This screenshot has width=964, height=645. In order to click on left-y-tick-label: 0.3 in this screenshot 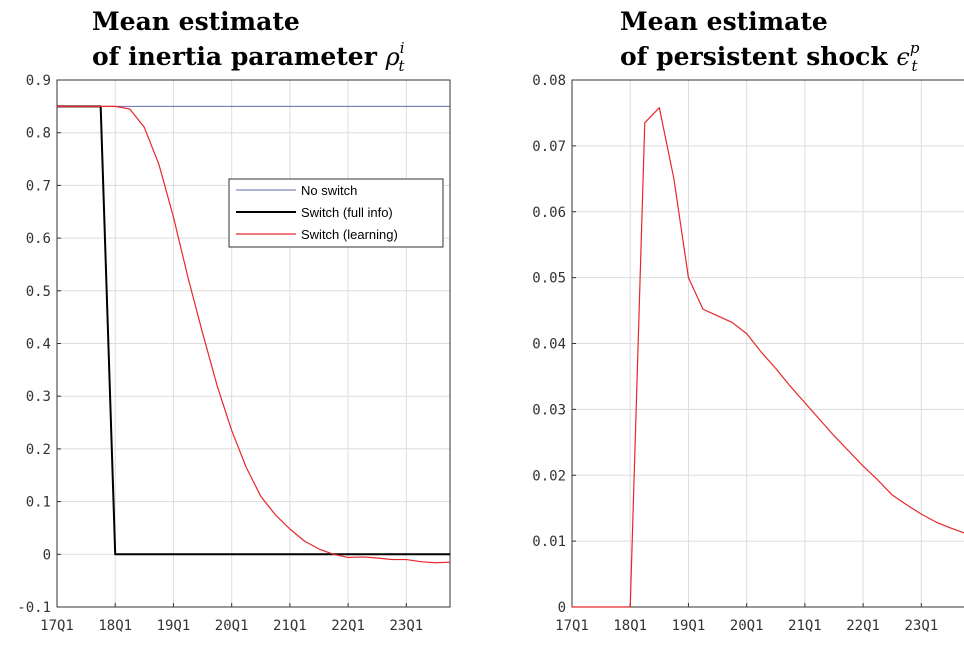, I will do `click(38, 397)`.